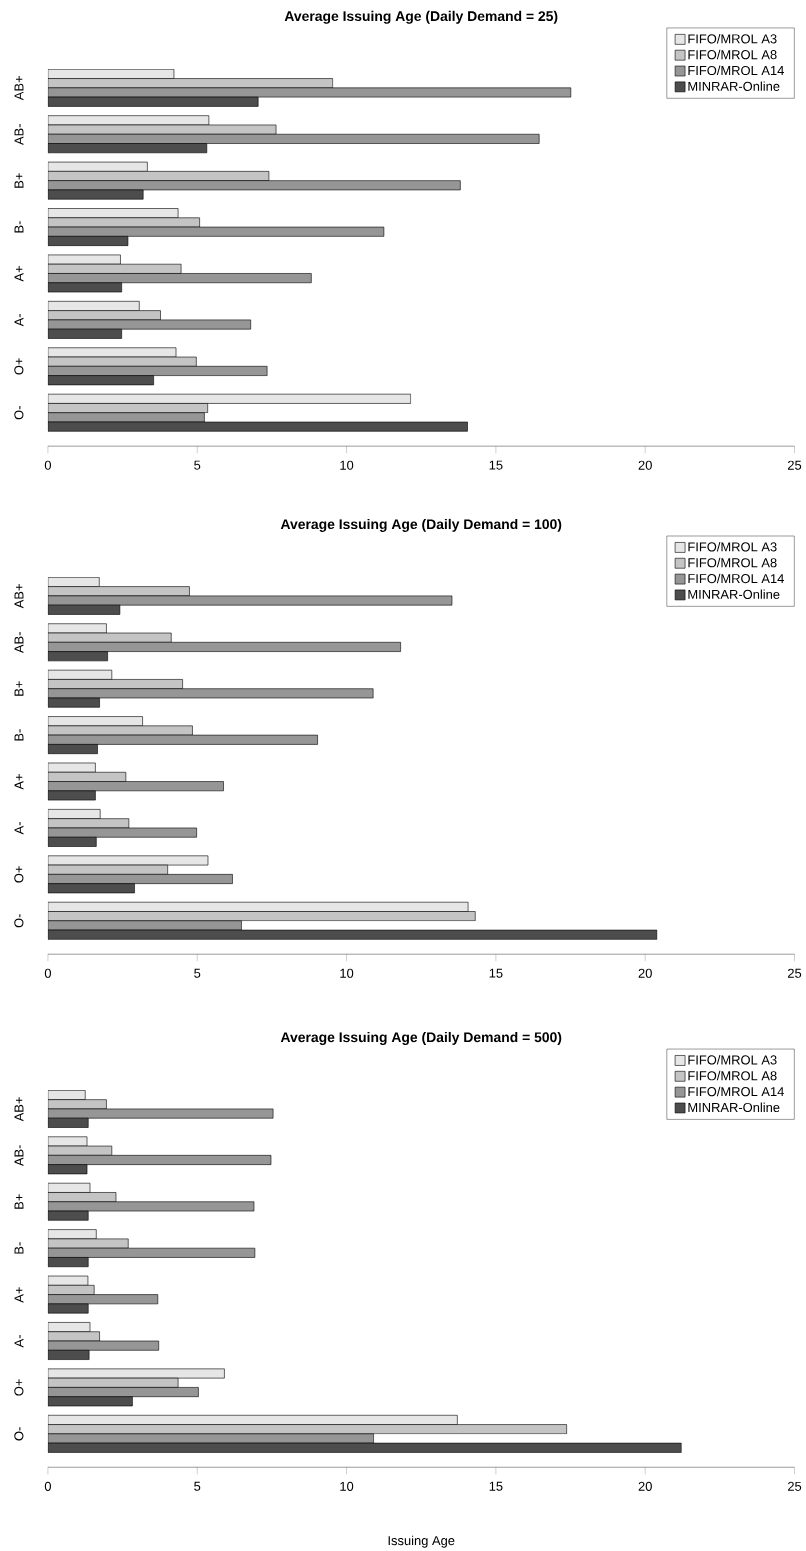 This screenshot has width=806, height=1551. What do you see at coordinates (421, 1038) in the screenshot?
I see `chart-title: Average Issuing Age (Daily Demand = 500)` at bounding box center [421, 1038].